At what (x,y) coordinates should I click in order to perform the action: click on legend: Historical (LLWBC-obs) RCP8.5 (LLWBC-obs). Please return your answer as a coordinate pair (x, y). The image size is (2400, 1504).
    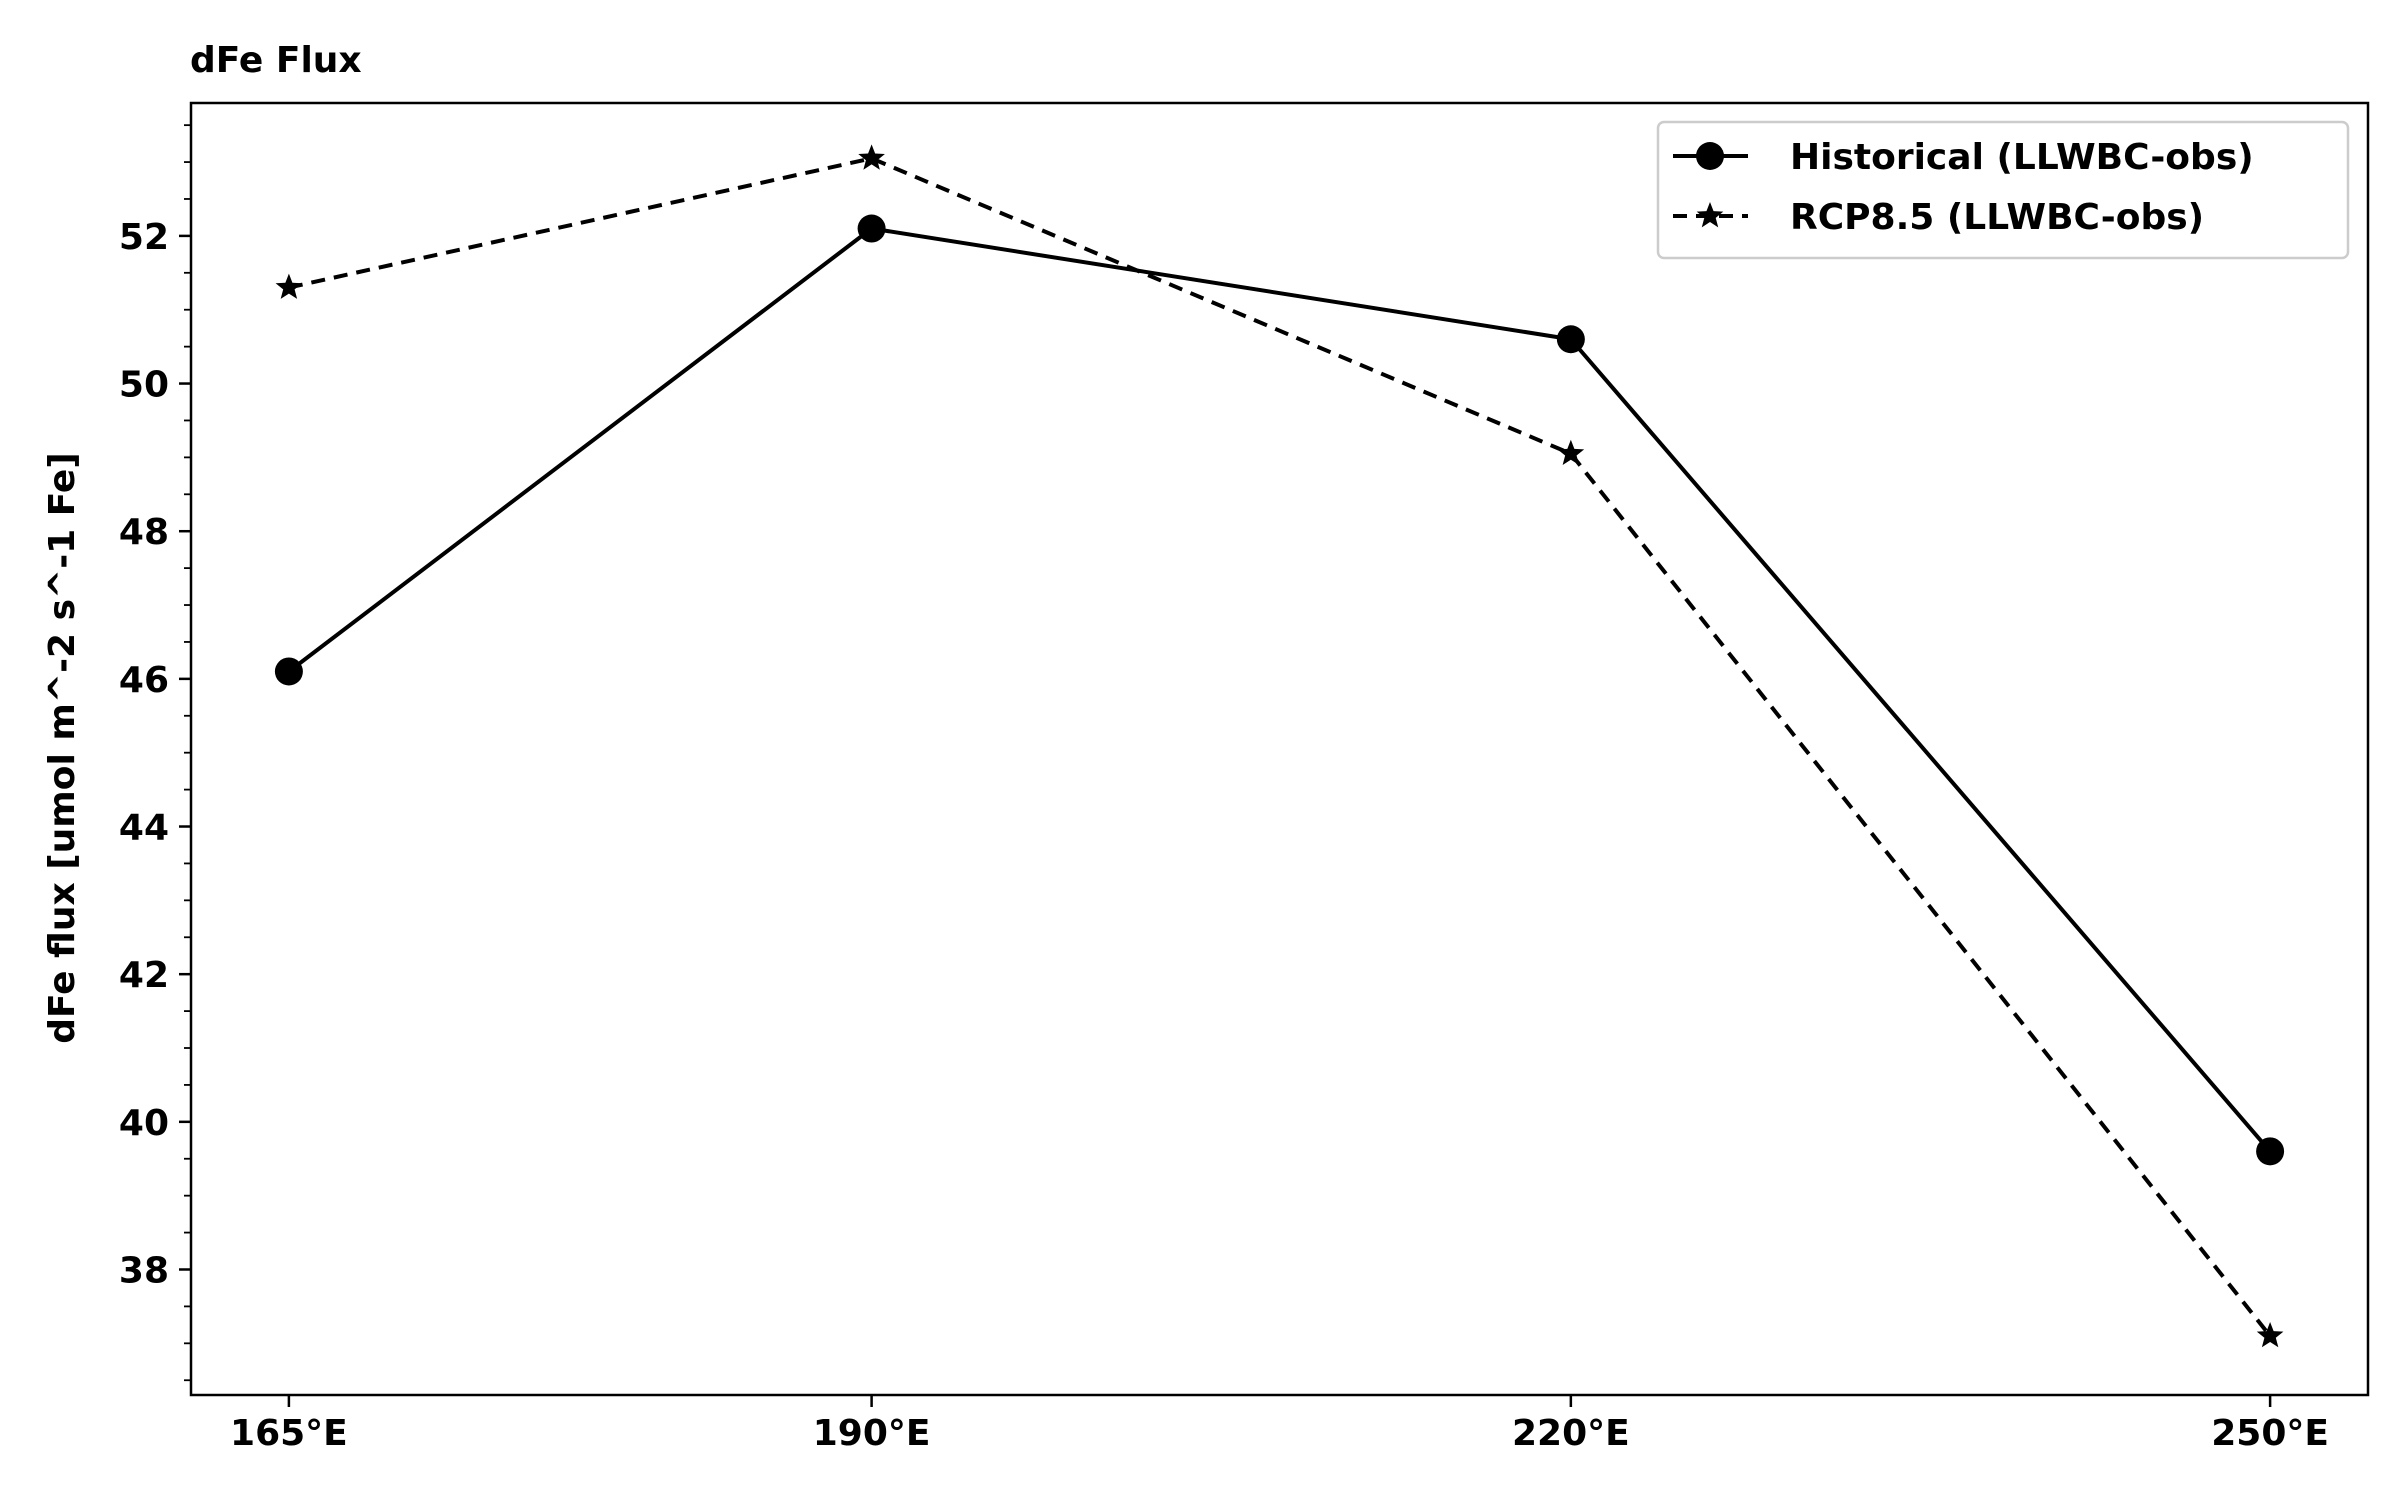
    Looking at the image, I should click on (2003, 190).